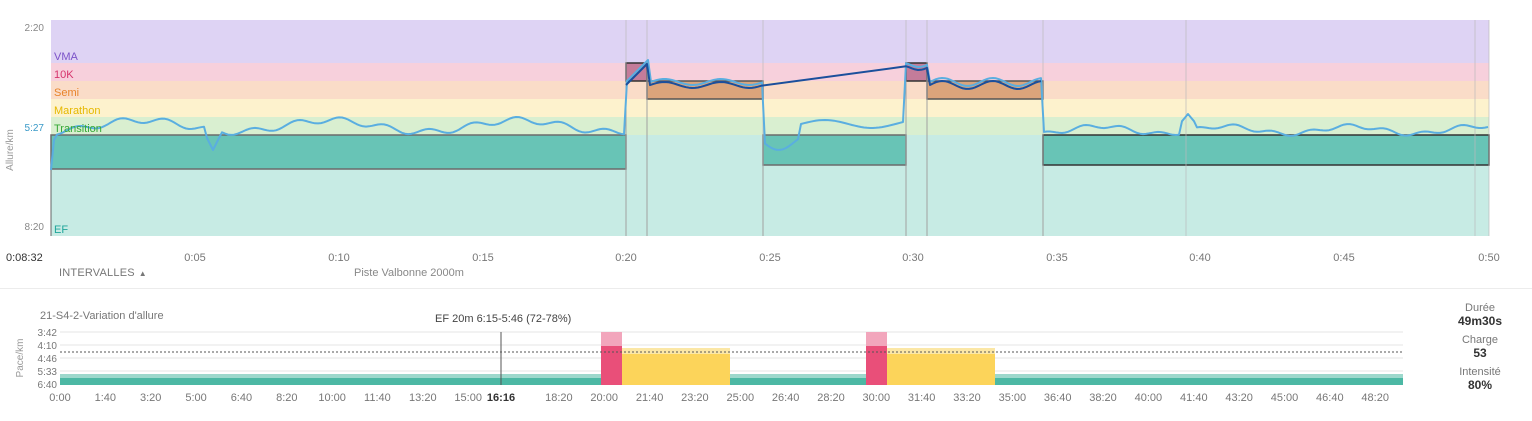  Describe the element at coordinates (332, 398) in the screenshot. I see `workout-x-tick-6: 10:00` at that location.